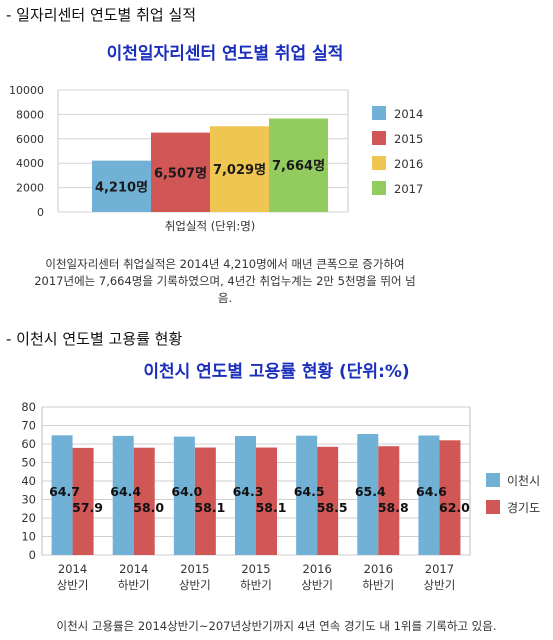 Image resolution: width=553 pixels, height=640 pixels. I want to click on chart2-y-tick-label: 30, so click(28, 500).